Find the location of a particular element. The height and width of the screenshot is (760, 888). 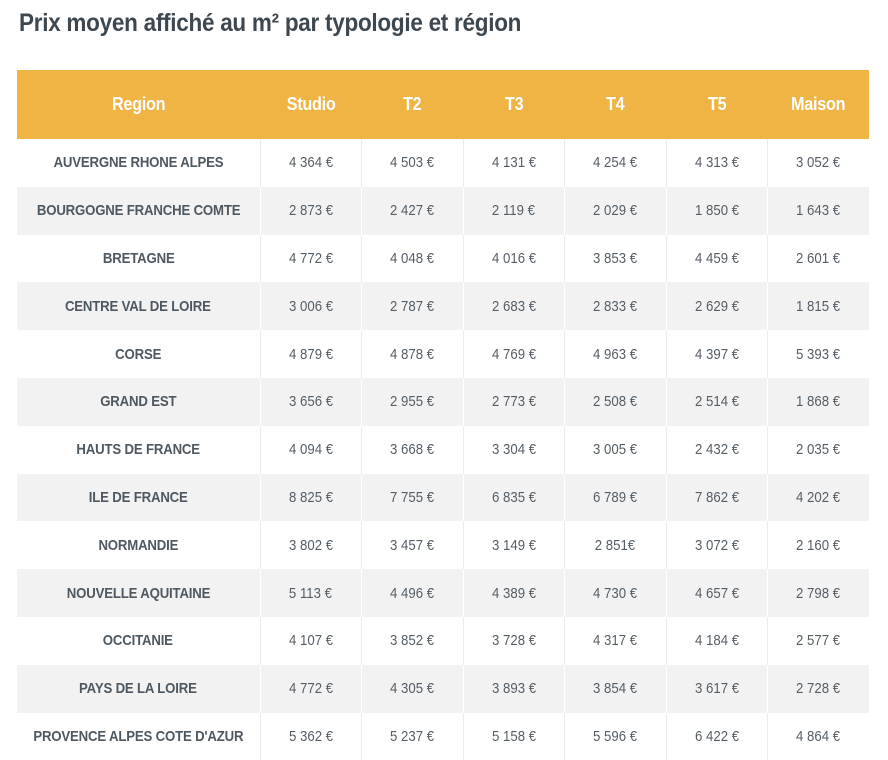

region-label: CORSE is located at coordinates (138, 354).